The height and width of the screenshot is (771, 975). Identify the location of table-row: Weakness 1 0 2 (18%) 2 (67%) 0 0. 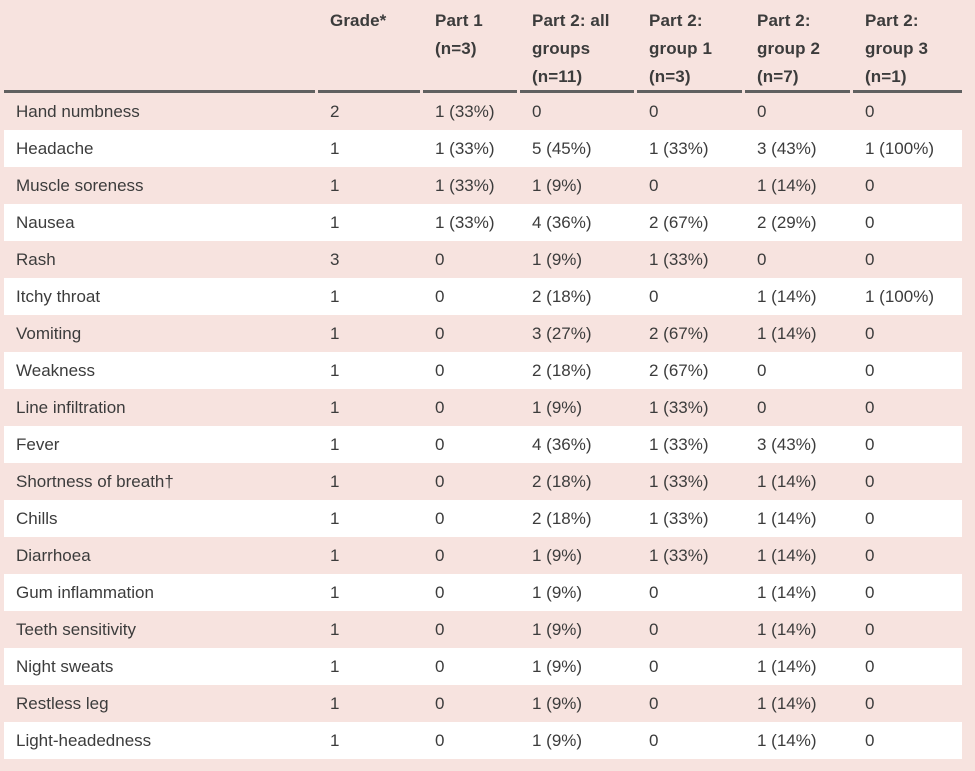
(483, 370).